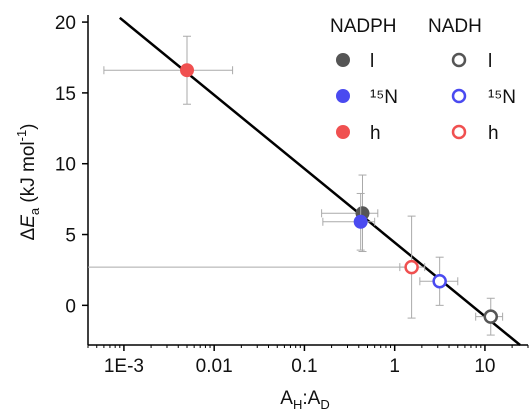  I want to click on y-tick-label: 20, so click(65, 23).